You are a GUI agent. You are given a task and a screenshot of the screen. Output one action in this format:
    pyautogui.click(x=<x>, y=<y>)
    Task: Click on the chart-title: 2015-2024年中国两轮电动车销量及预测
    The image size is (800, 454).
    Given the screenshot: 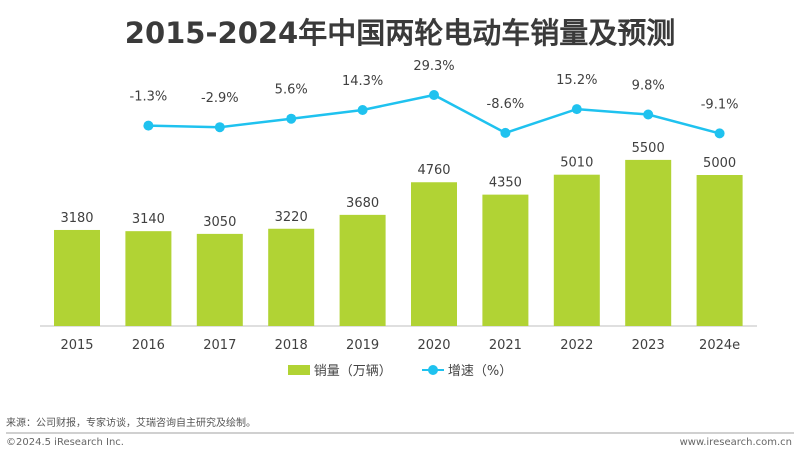 What is the action you would take?
    pyautogui.click(x=400, y=33)
    